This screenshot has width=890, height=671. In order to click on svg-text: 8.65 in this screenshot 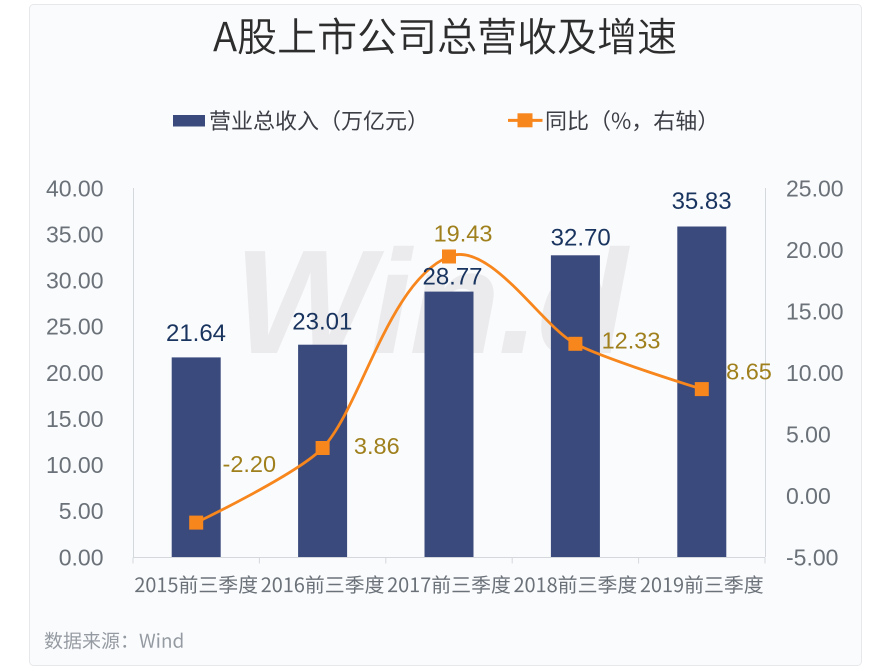, I will do `click(749, 371)`.